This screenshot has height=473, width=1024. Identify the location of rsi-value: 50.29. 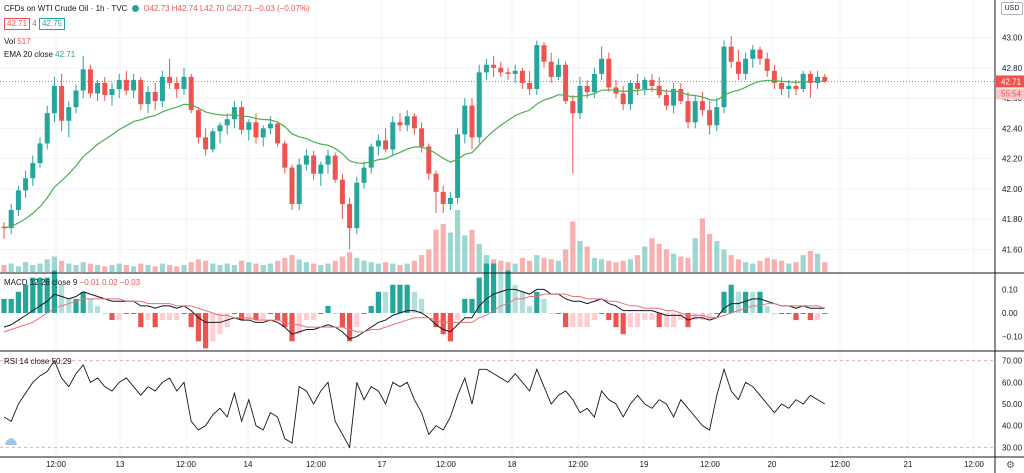
(61, 361).